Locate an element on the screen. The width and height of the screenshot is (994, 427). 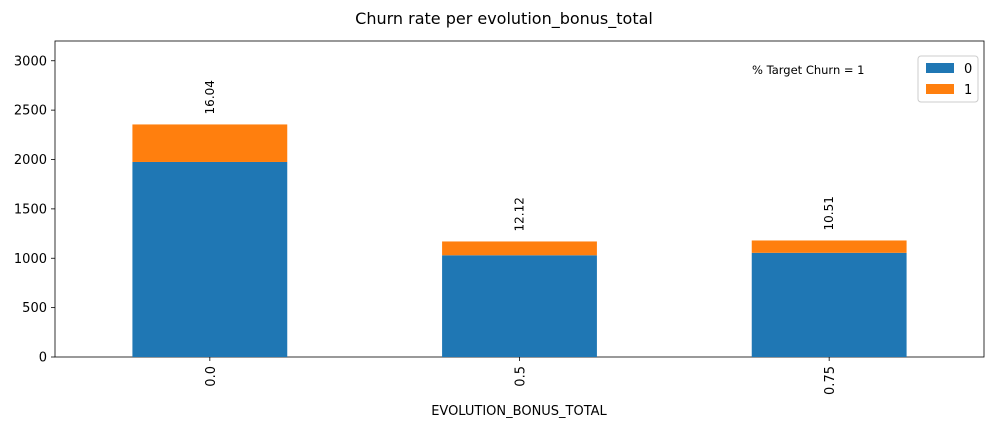
y-tick-label: 3000 is located at coordinates (30, 61).